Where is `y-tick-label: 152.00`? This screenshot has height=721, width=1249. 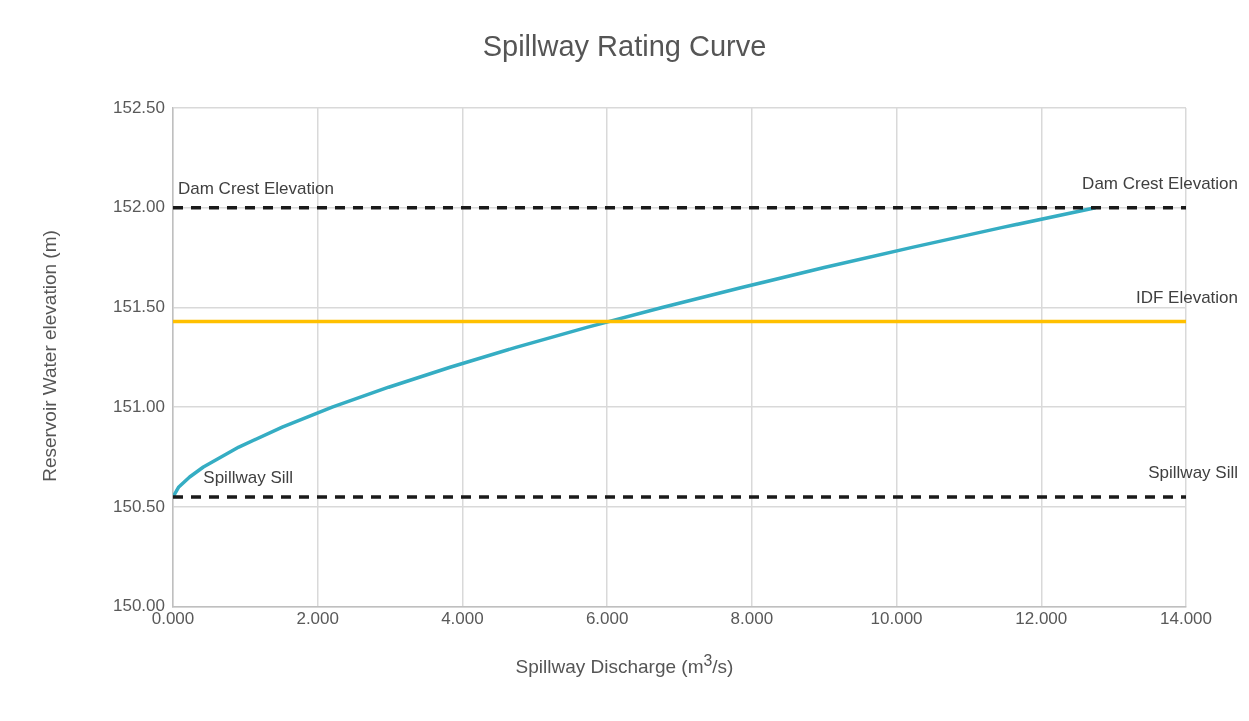
y-tick-label: 152.00 is located at coordinates (139, 207).